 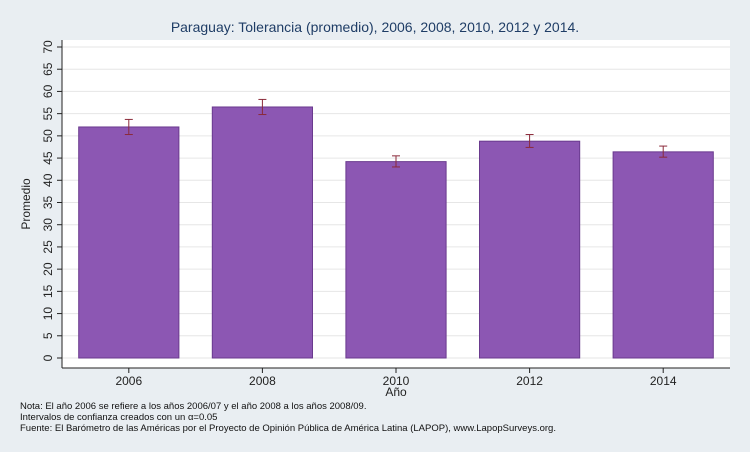 What do you see at coordinates (529, 381) in the screenshot?
I see `x-tick-label-2012: 2012` at bounding box center [529, 381].